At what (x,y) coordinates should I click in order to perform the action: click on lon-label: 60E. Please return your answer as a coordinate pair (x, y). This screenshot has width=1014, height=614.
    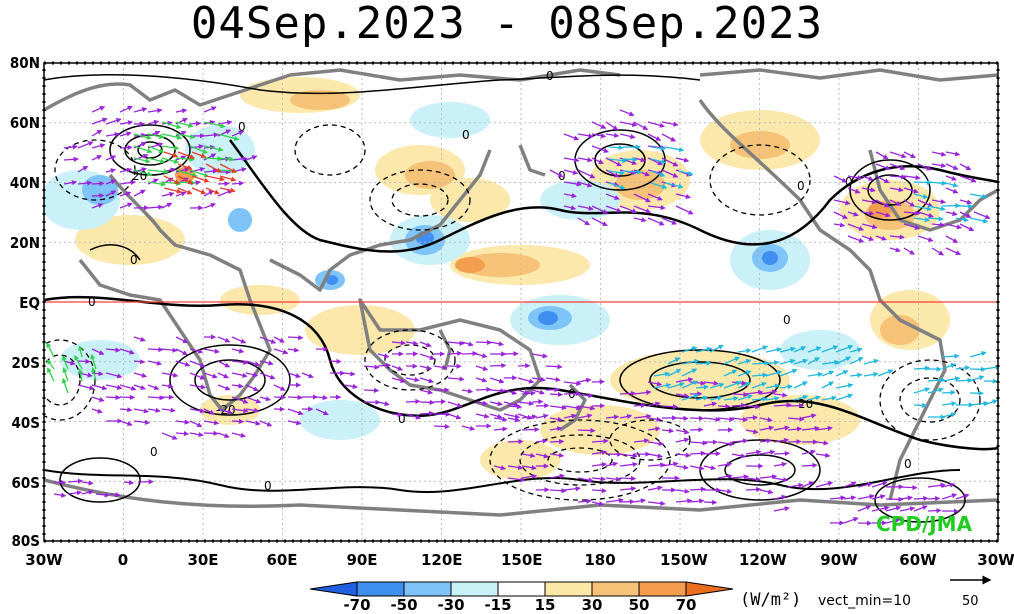
    Looking at the image, I should click on (282, 560).